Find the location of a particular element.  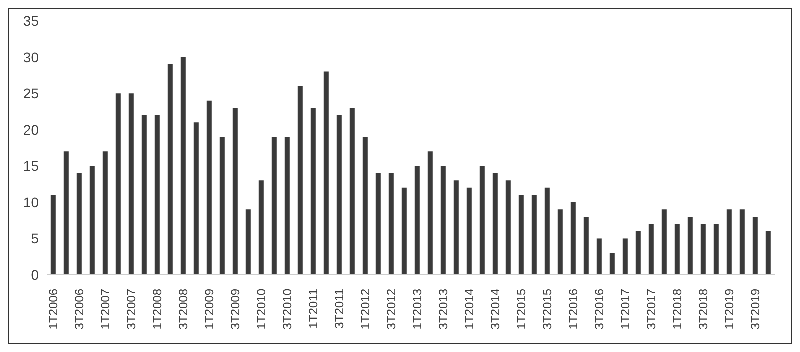

x-tick-label: 3T2014 is located at coordinates (495, 309).